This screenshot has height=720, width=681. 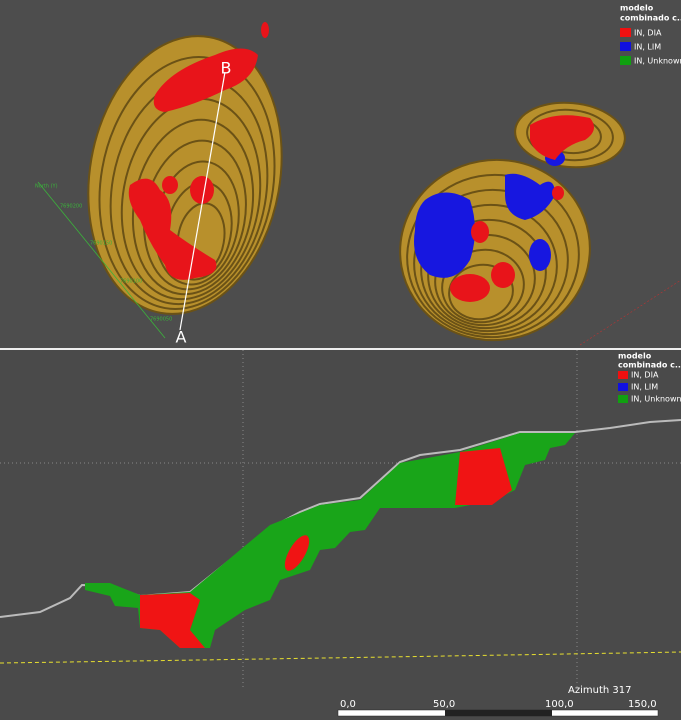 I want to click on scale-label: 150,0, so click(x=642, y=704).